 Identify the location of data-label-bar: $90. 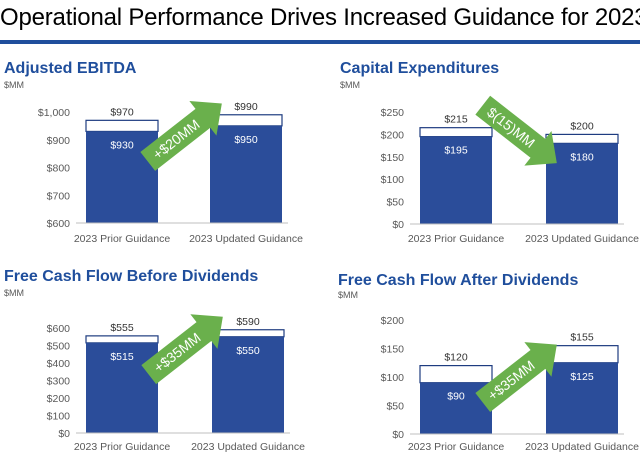
(456, 397).